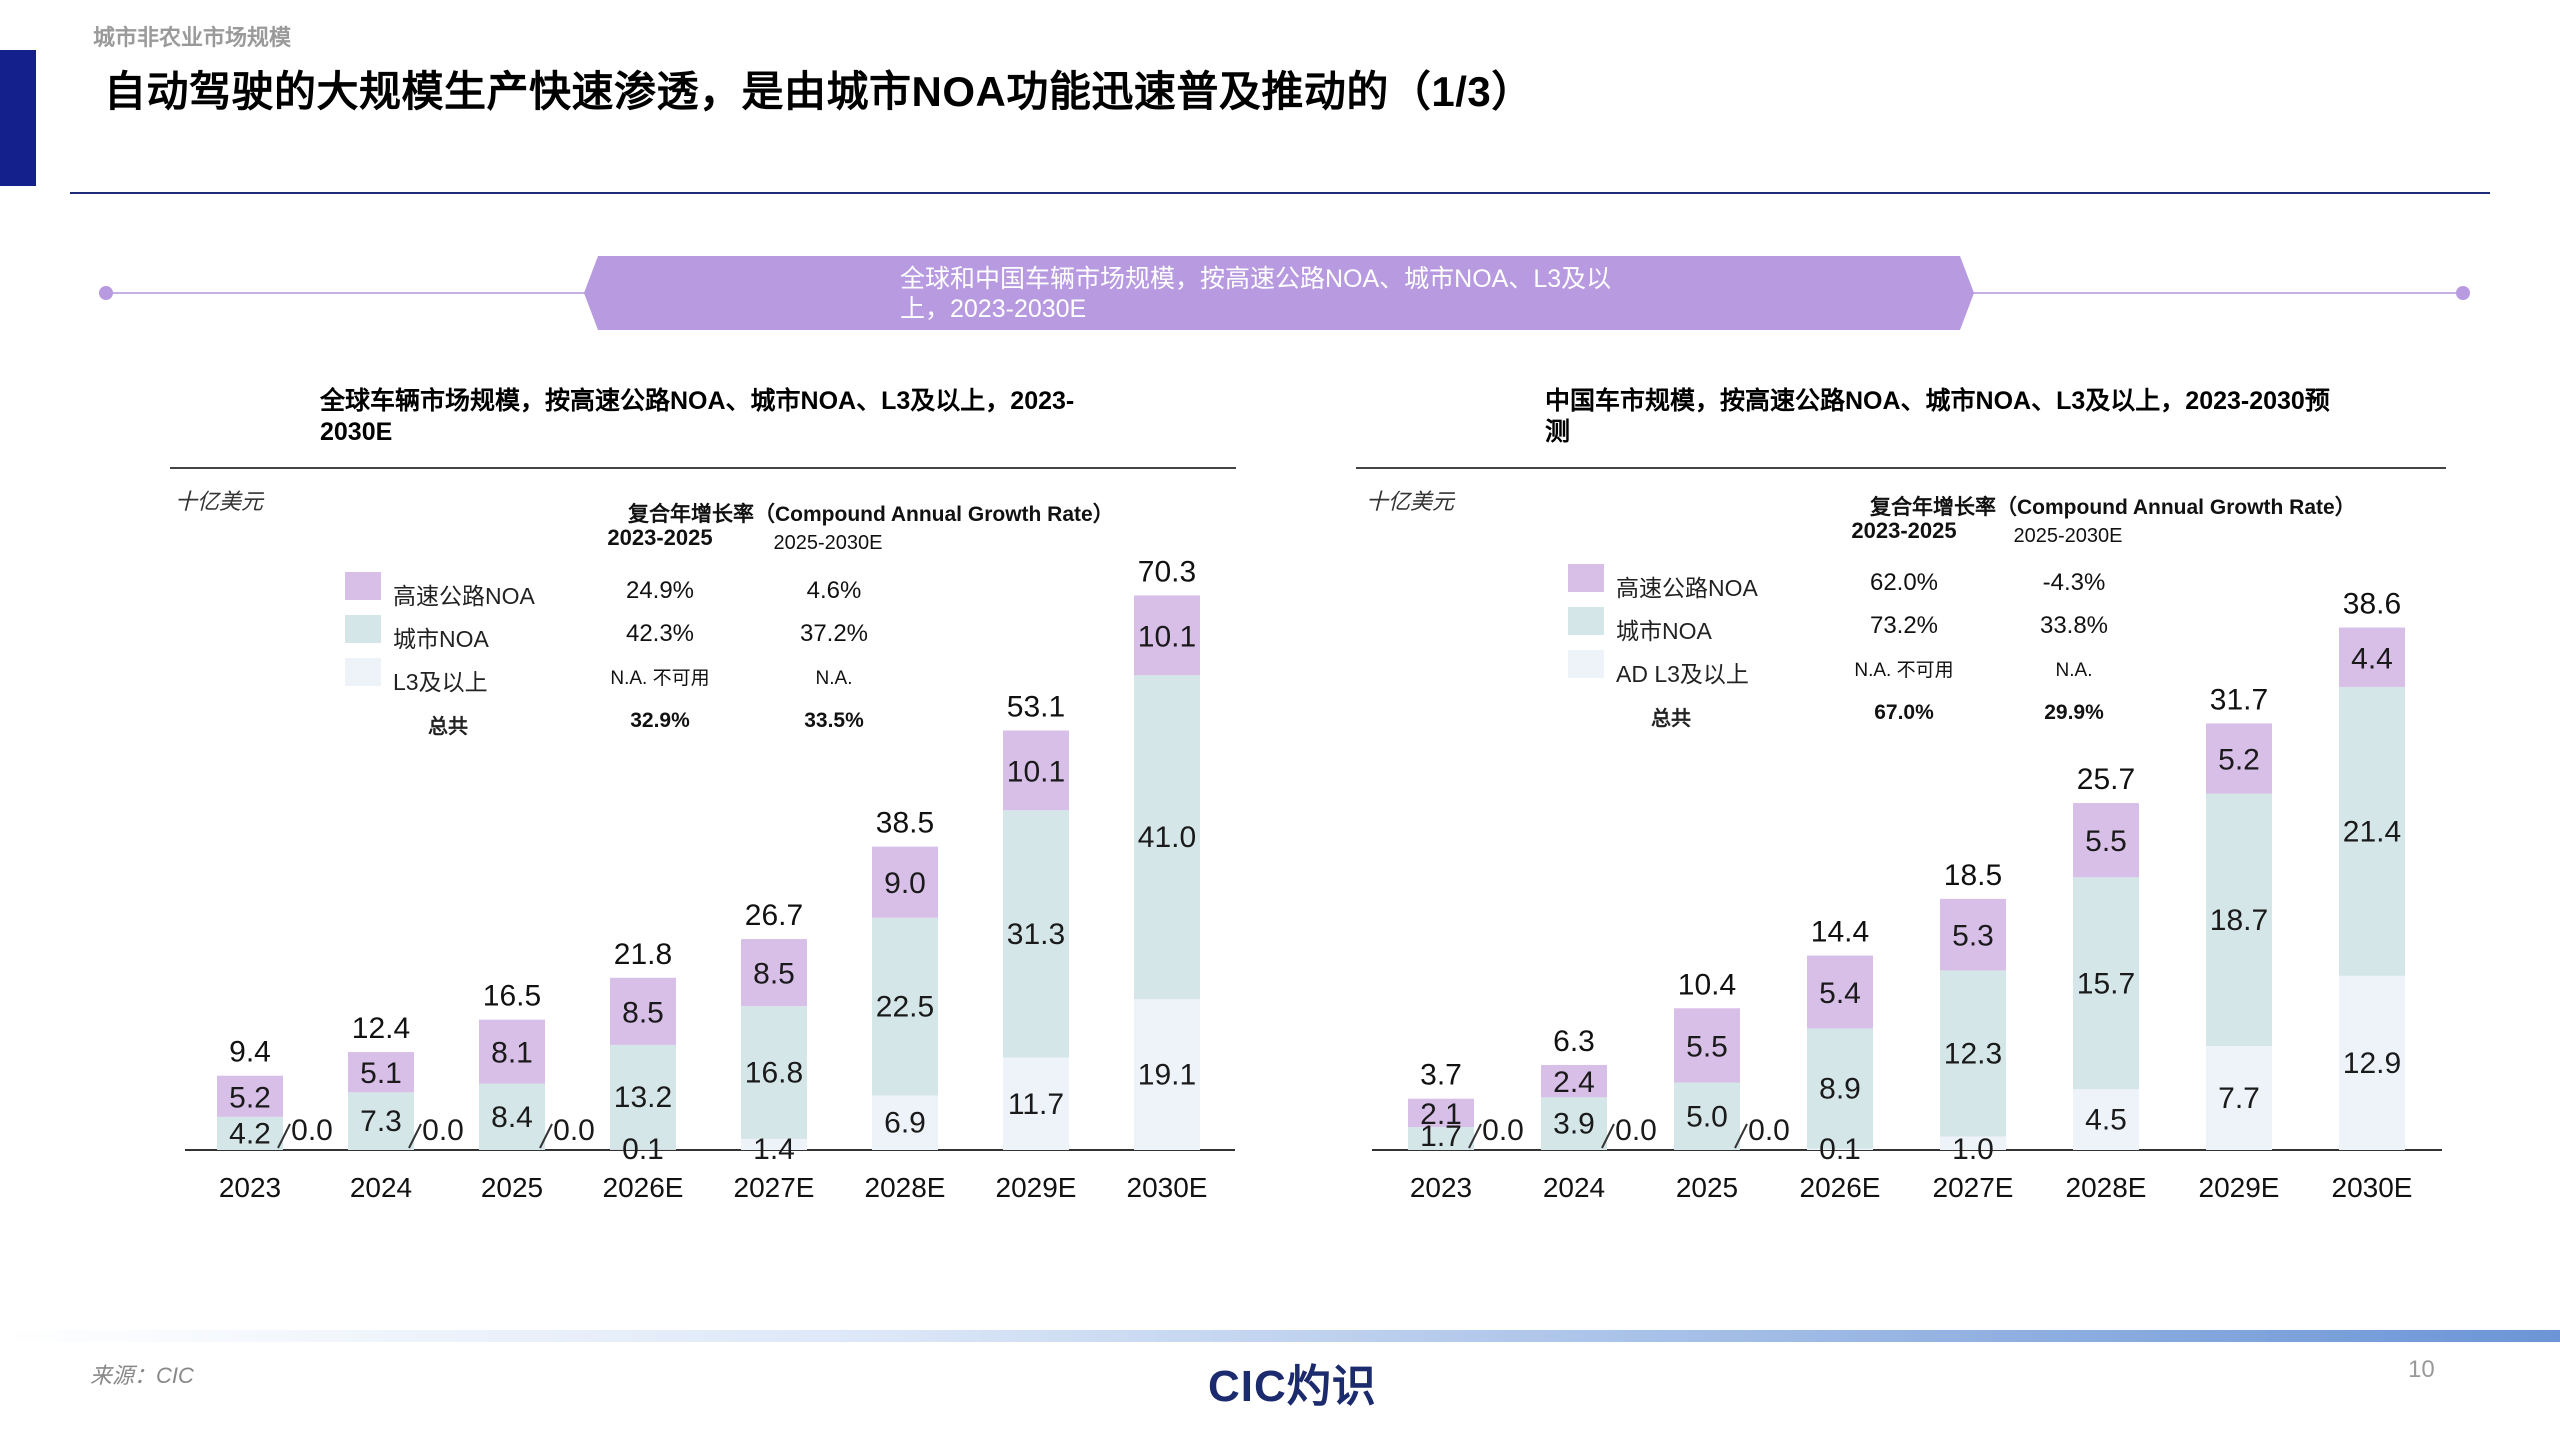 The height and width of the screenshot is (1440, 2560). I want to click on data-label: 8.1, so click(512, 1053).